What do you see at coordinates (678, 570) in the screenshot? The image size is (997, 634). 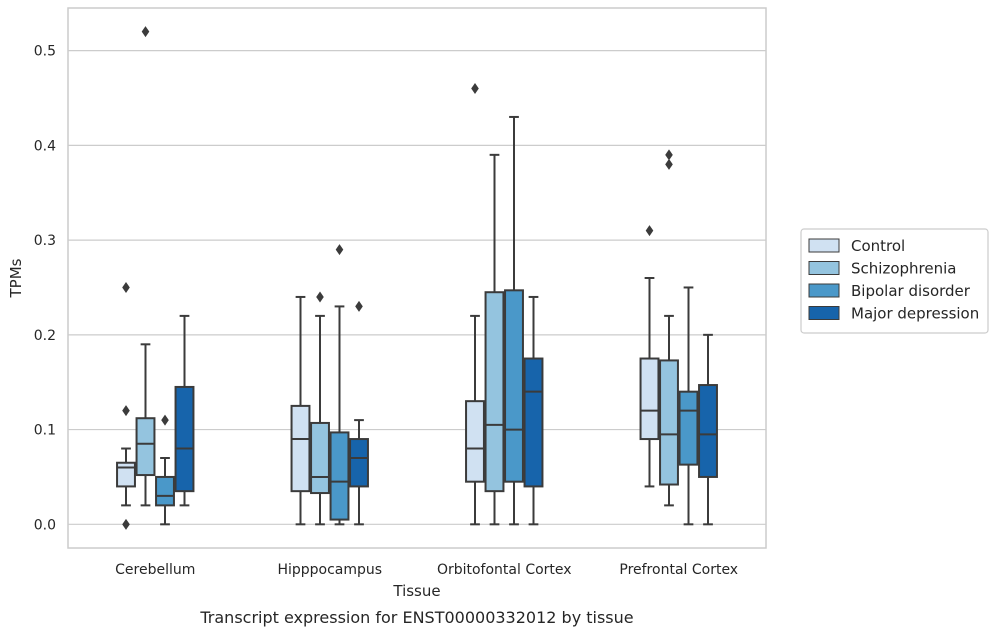 I see `x-tick-label: Prefrontal Cortex` at bounding box center [678, 570].